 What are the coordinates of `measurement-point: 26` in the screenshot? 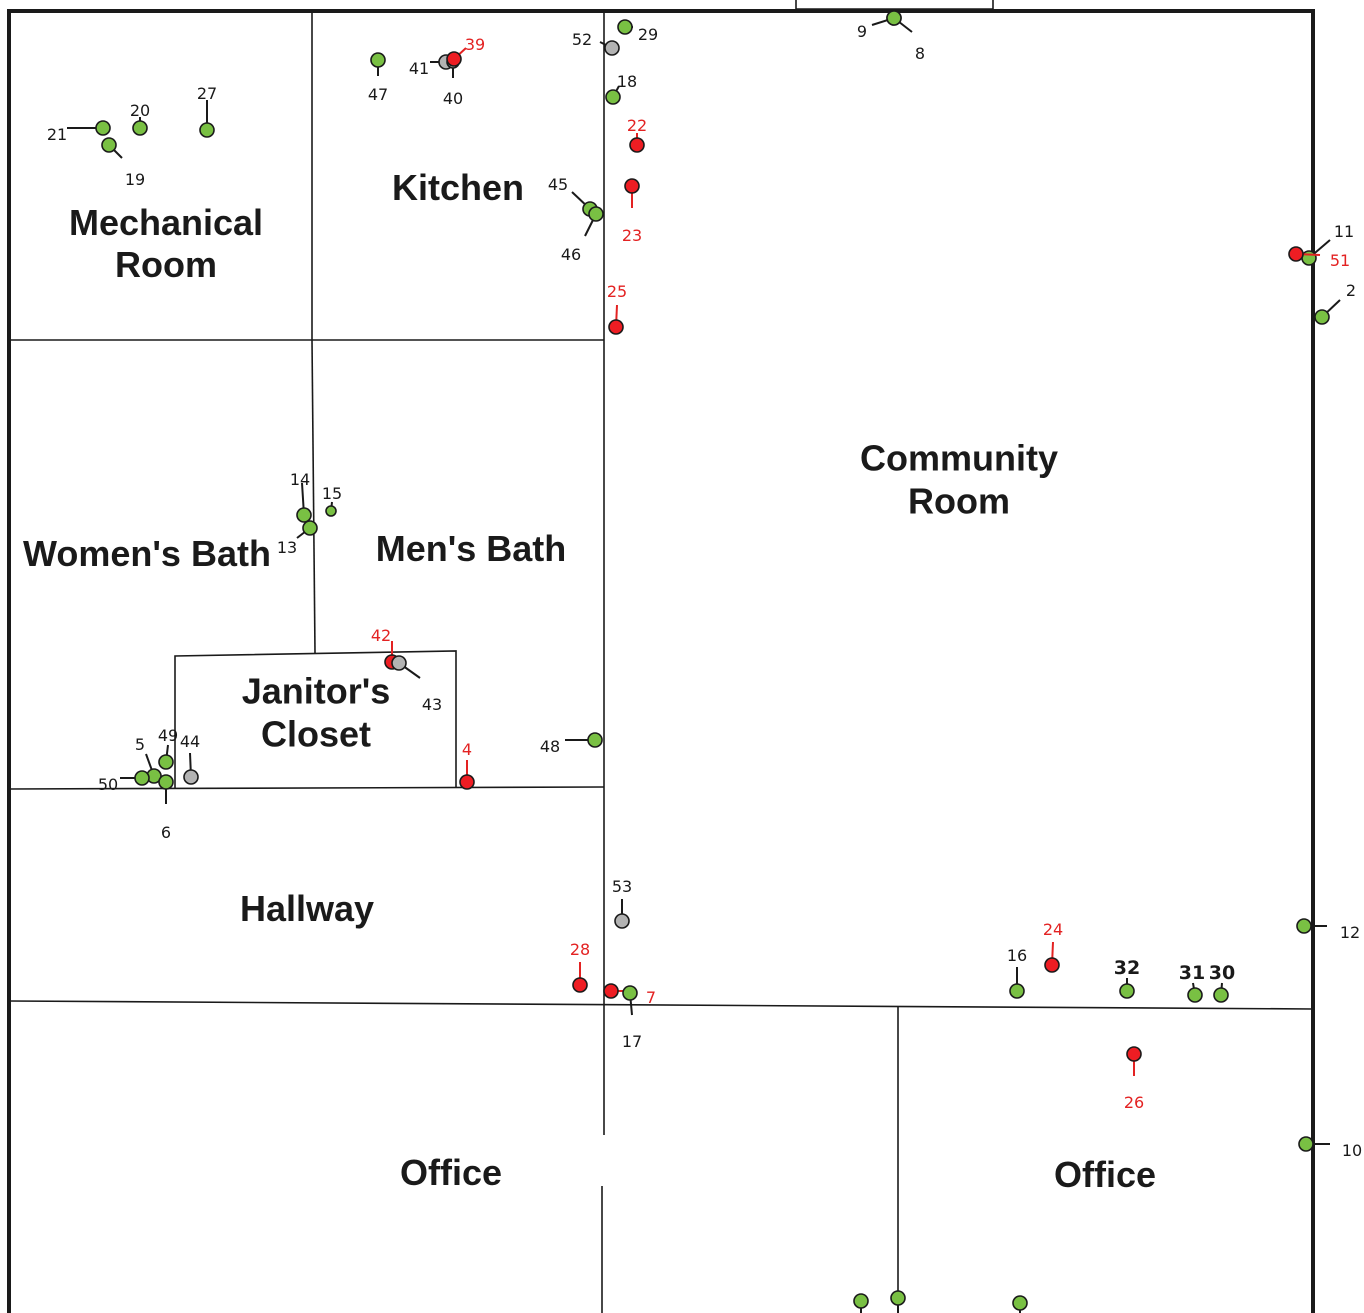 It's located at (1134, 1079).